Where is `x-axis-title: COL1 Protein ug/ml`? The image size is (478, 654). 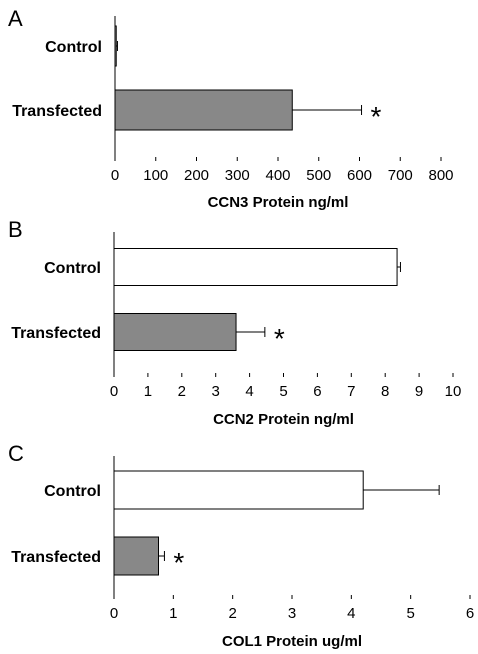
x-axis-title: COL1 Protein ug/ml is located at coordinates (292, 641).